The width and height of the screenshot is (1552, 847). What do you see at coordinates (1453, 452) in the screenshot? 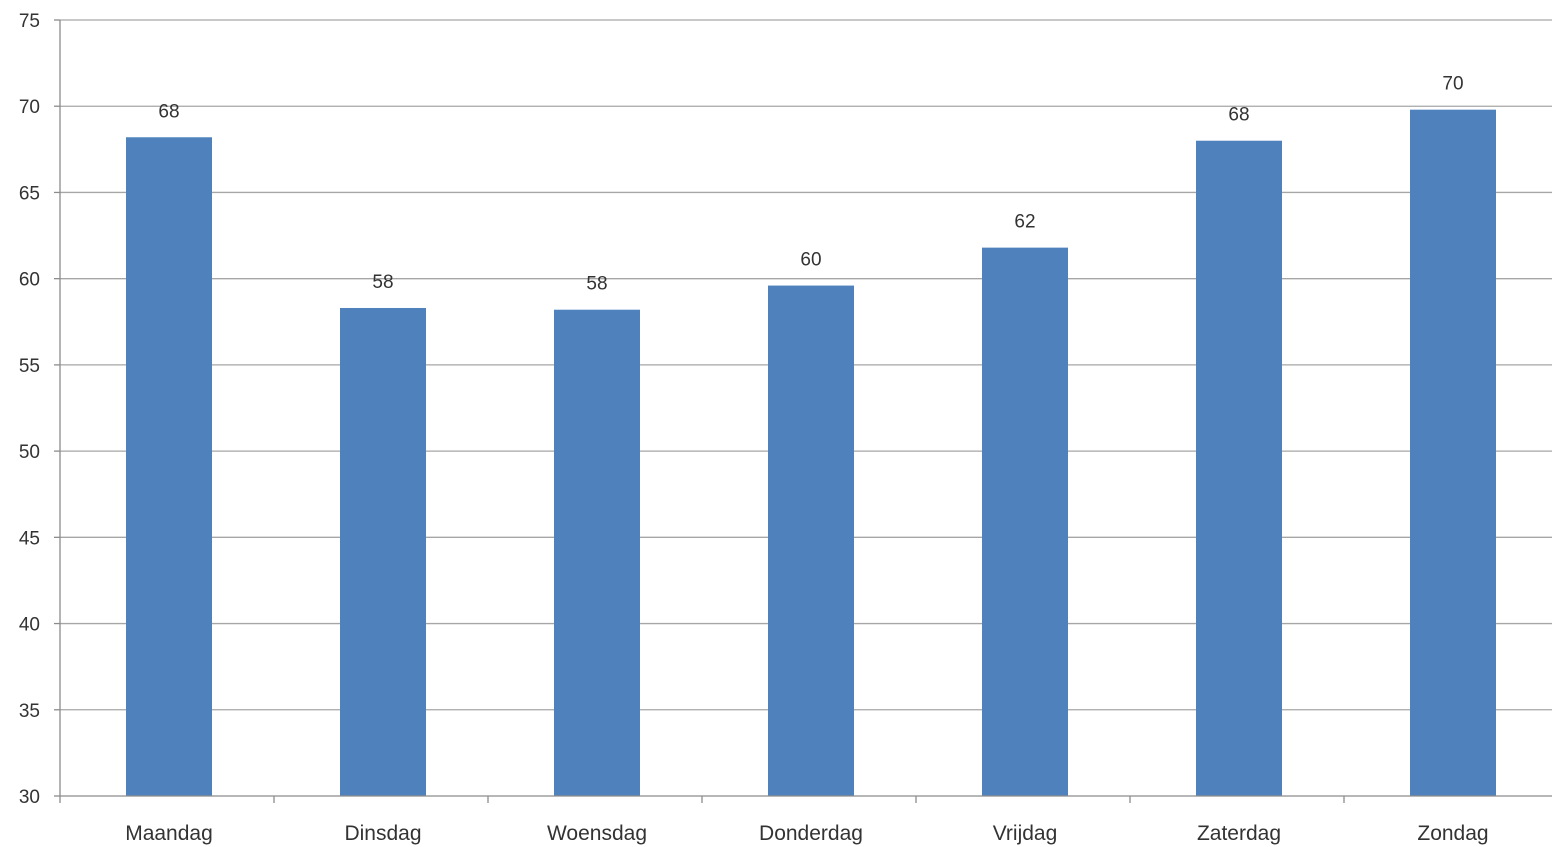
I see `bar-zondag` at bounding box center [1453, 452].